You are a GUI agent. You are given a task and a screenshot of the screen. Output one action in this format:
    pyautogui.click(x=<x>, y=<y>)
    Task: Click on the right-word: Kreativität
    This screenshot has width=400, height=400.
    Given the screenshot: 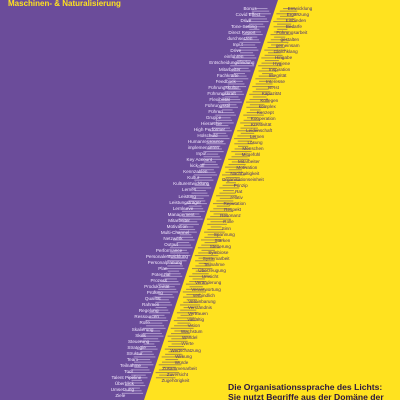 What is the action you would take?
    pyautogui.click(x=261, y=124)
    